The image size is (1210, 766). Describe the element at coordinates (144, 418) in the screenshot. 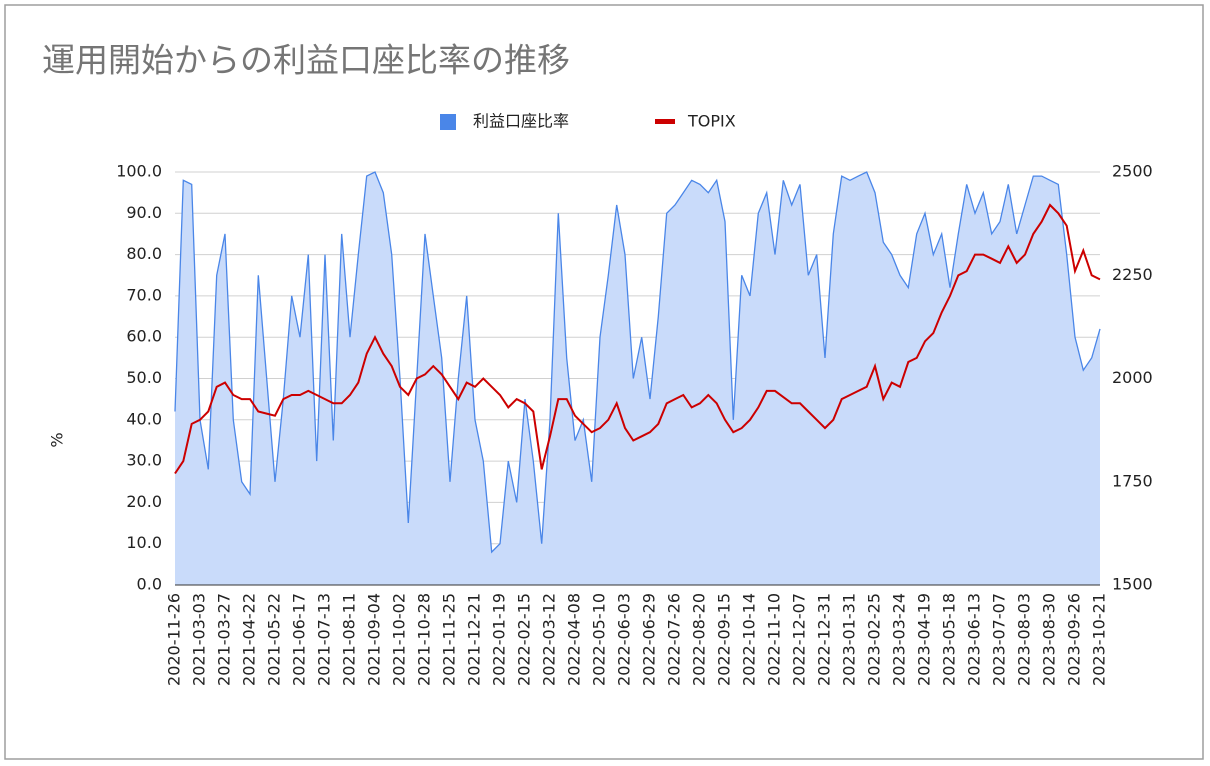

I see `y-tick-label: 40.0` at that location.